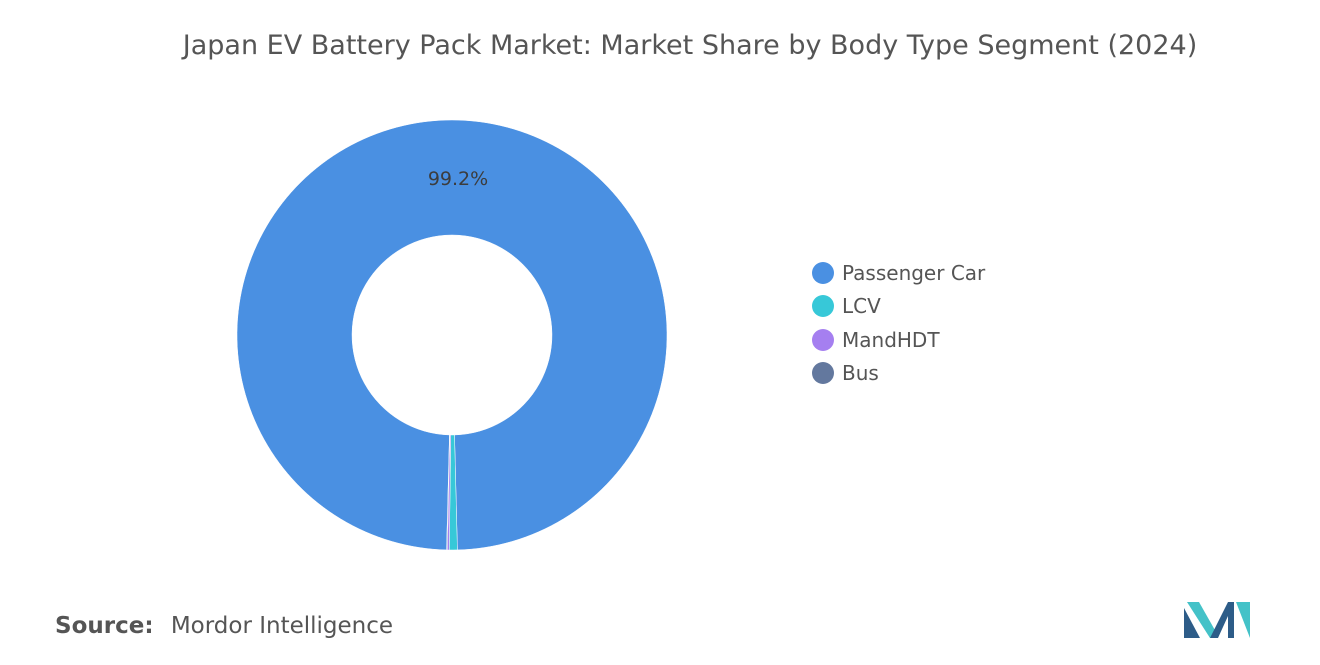 The height and width of the screenshot is (665, 1320). Describe the element at coordinates (448, 492) in the screenshot. I see `slice-bus` at that location.